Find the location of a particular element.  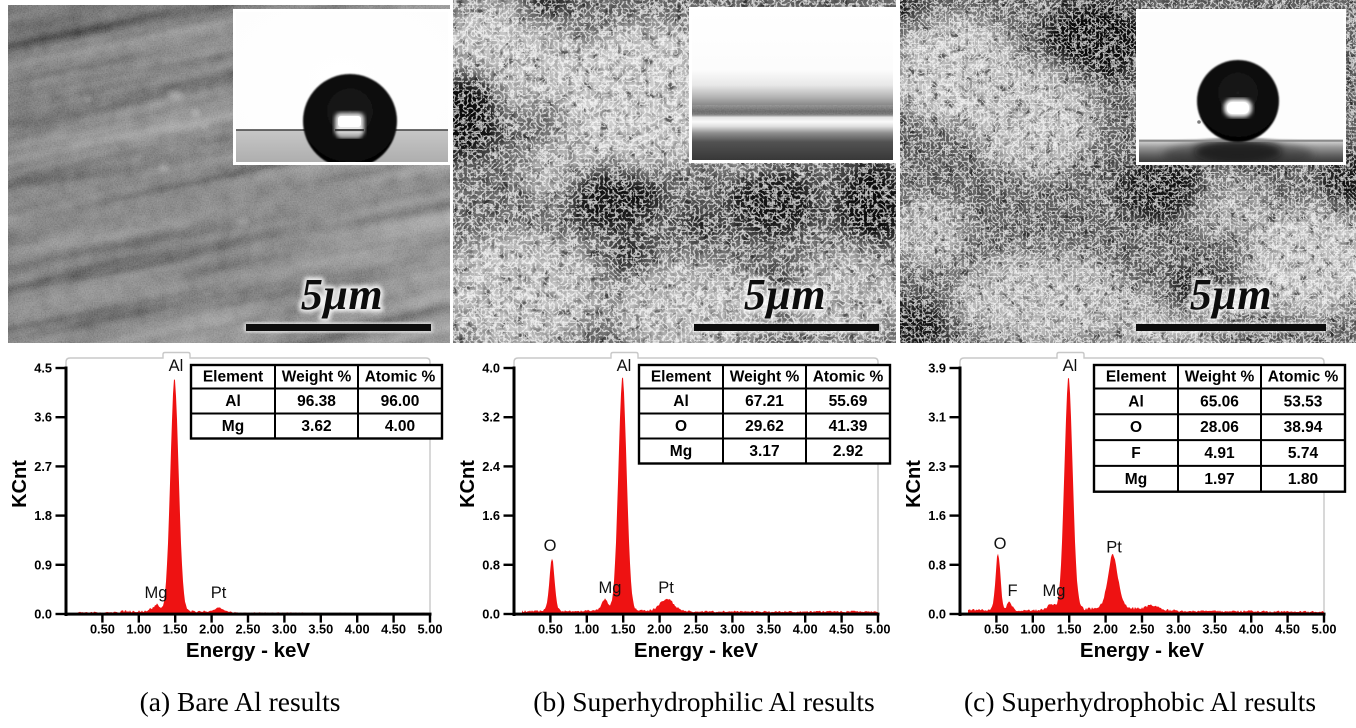

svg-text: 5.74 is located at coordinates (1303, 453).